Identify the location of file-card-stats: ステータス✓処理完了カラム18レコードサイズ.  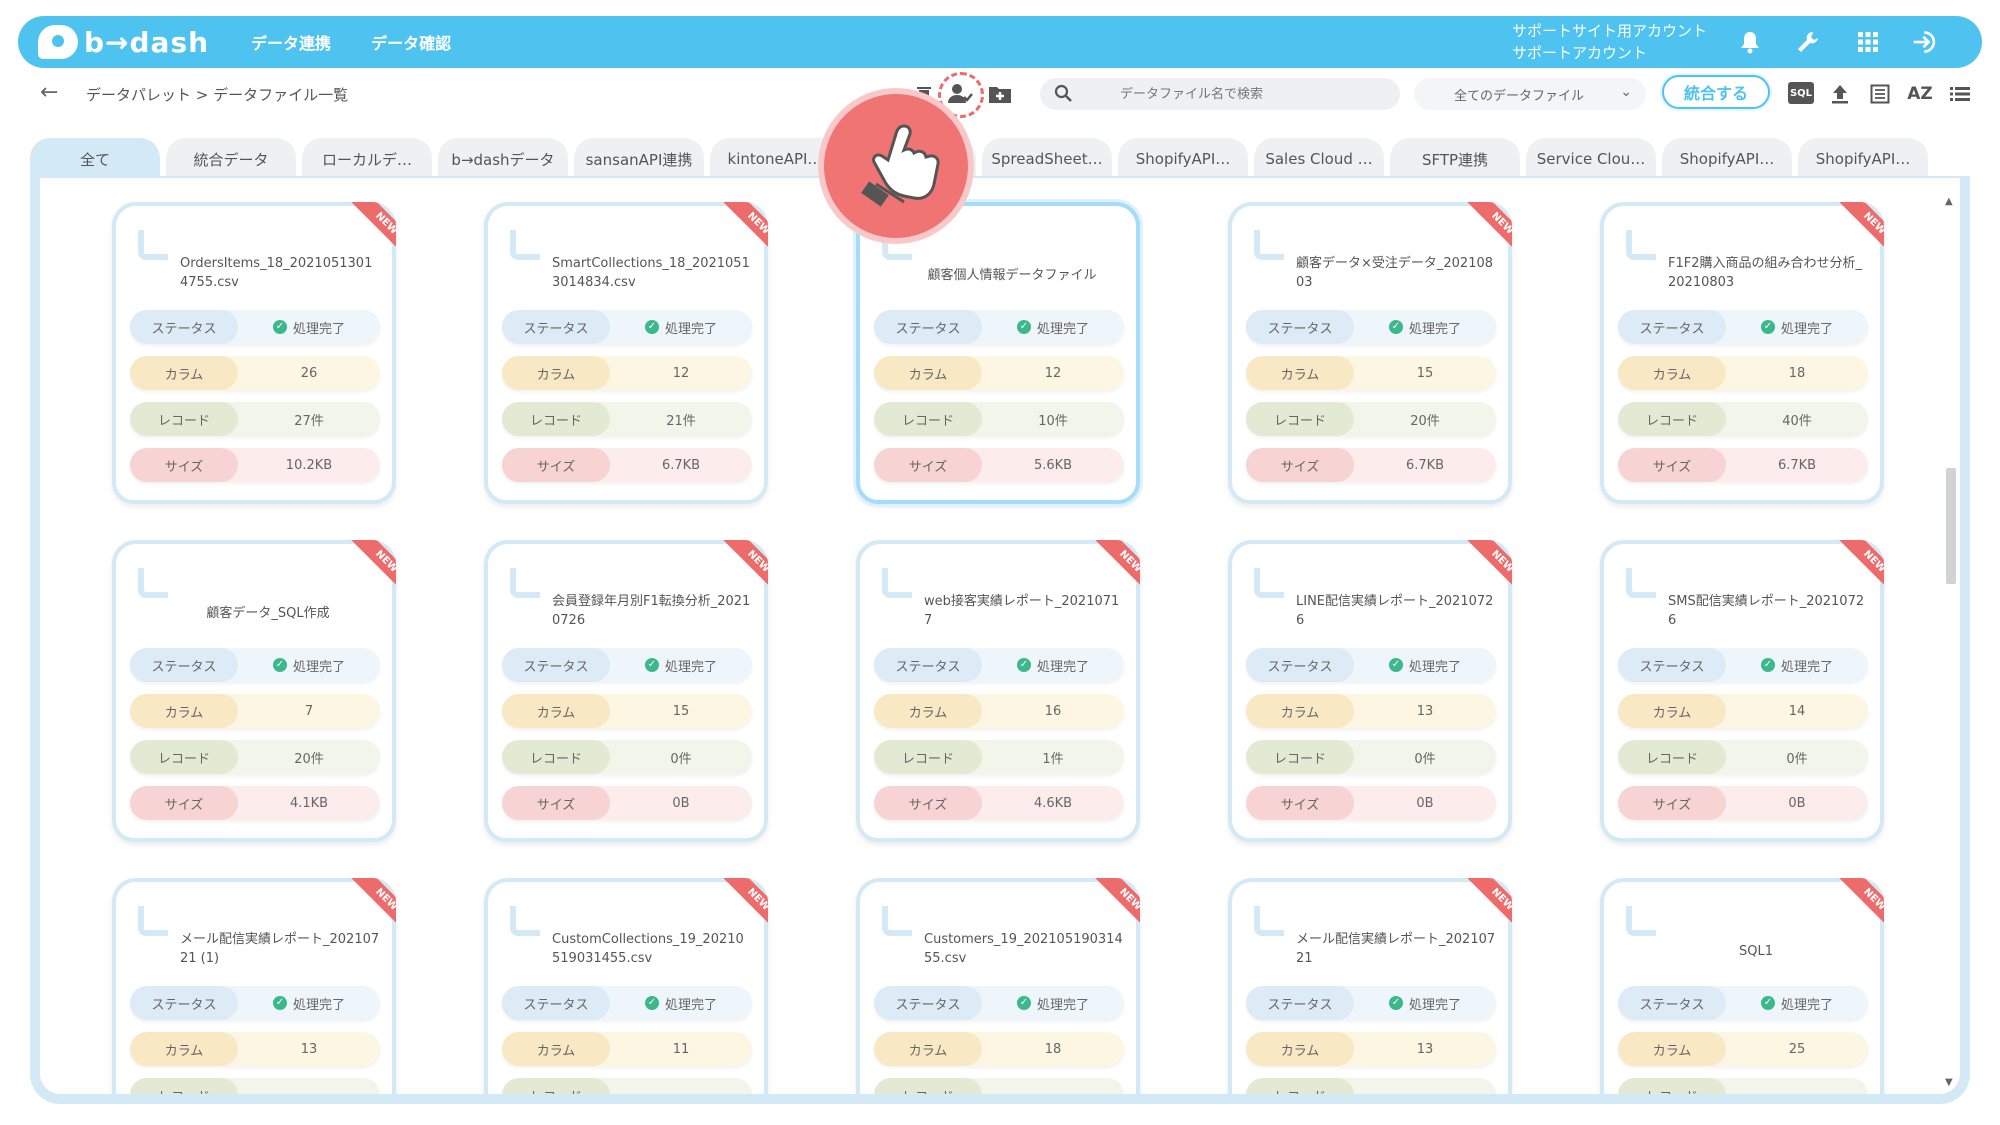
(999, 1040).